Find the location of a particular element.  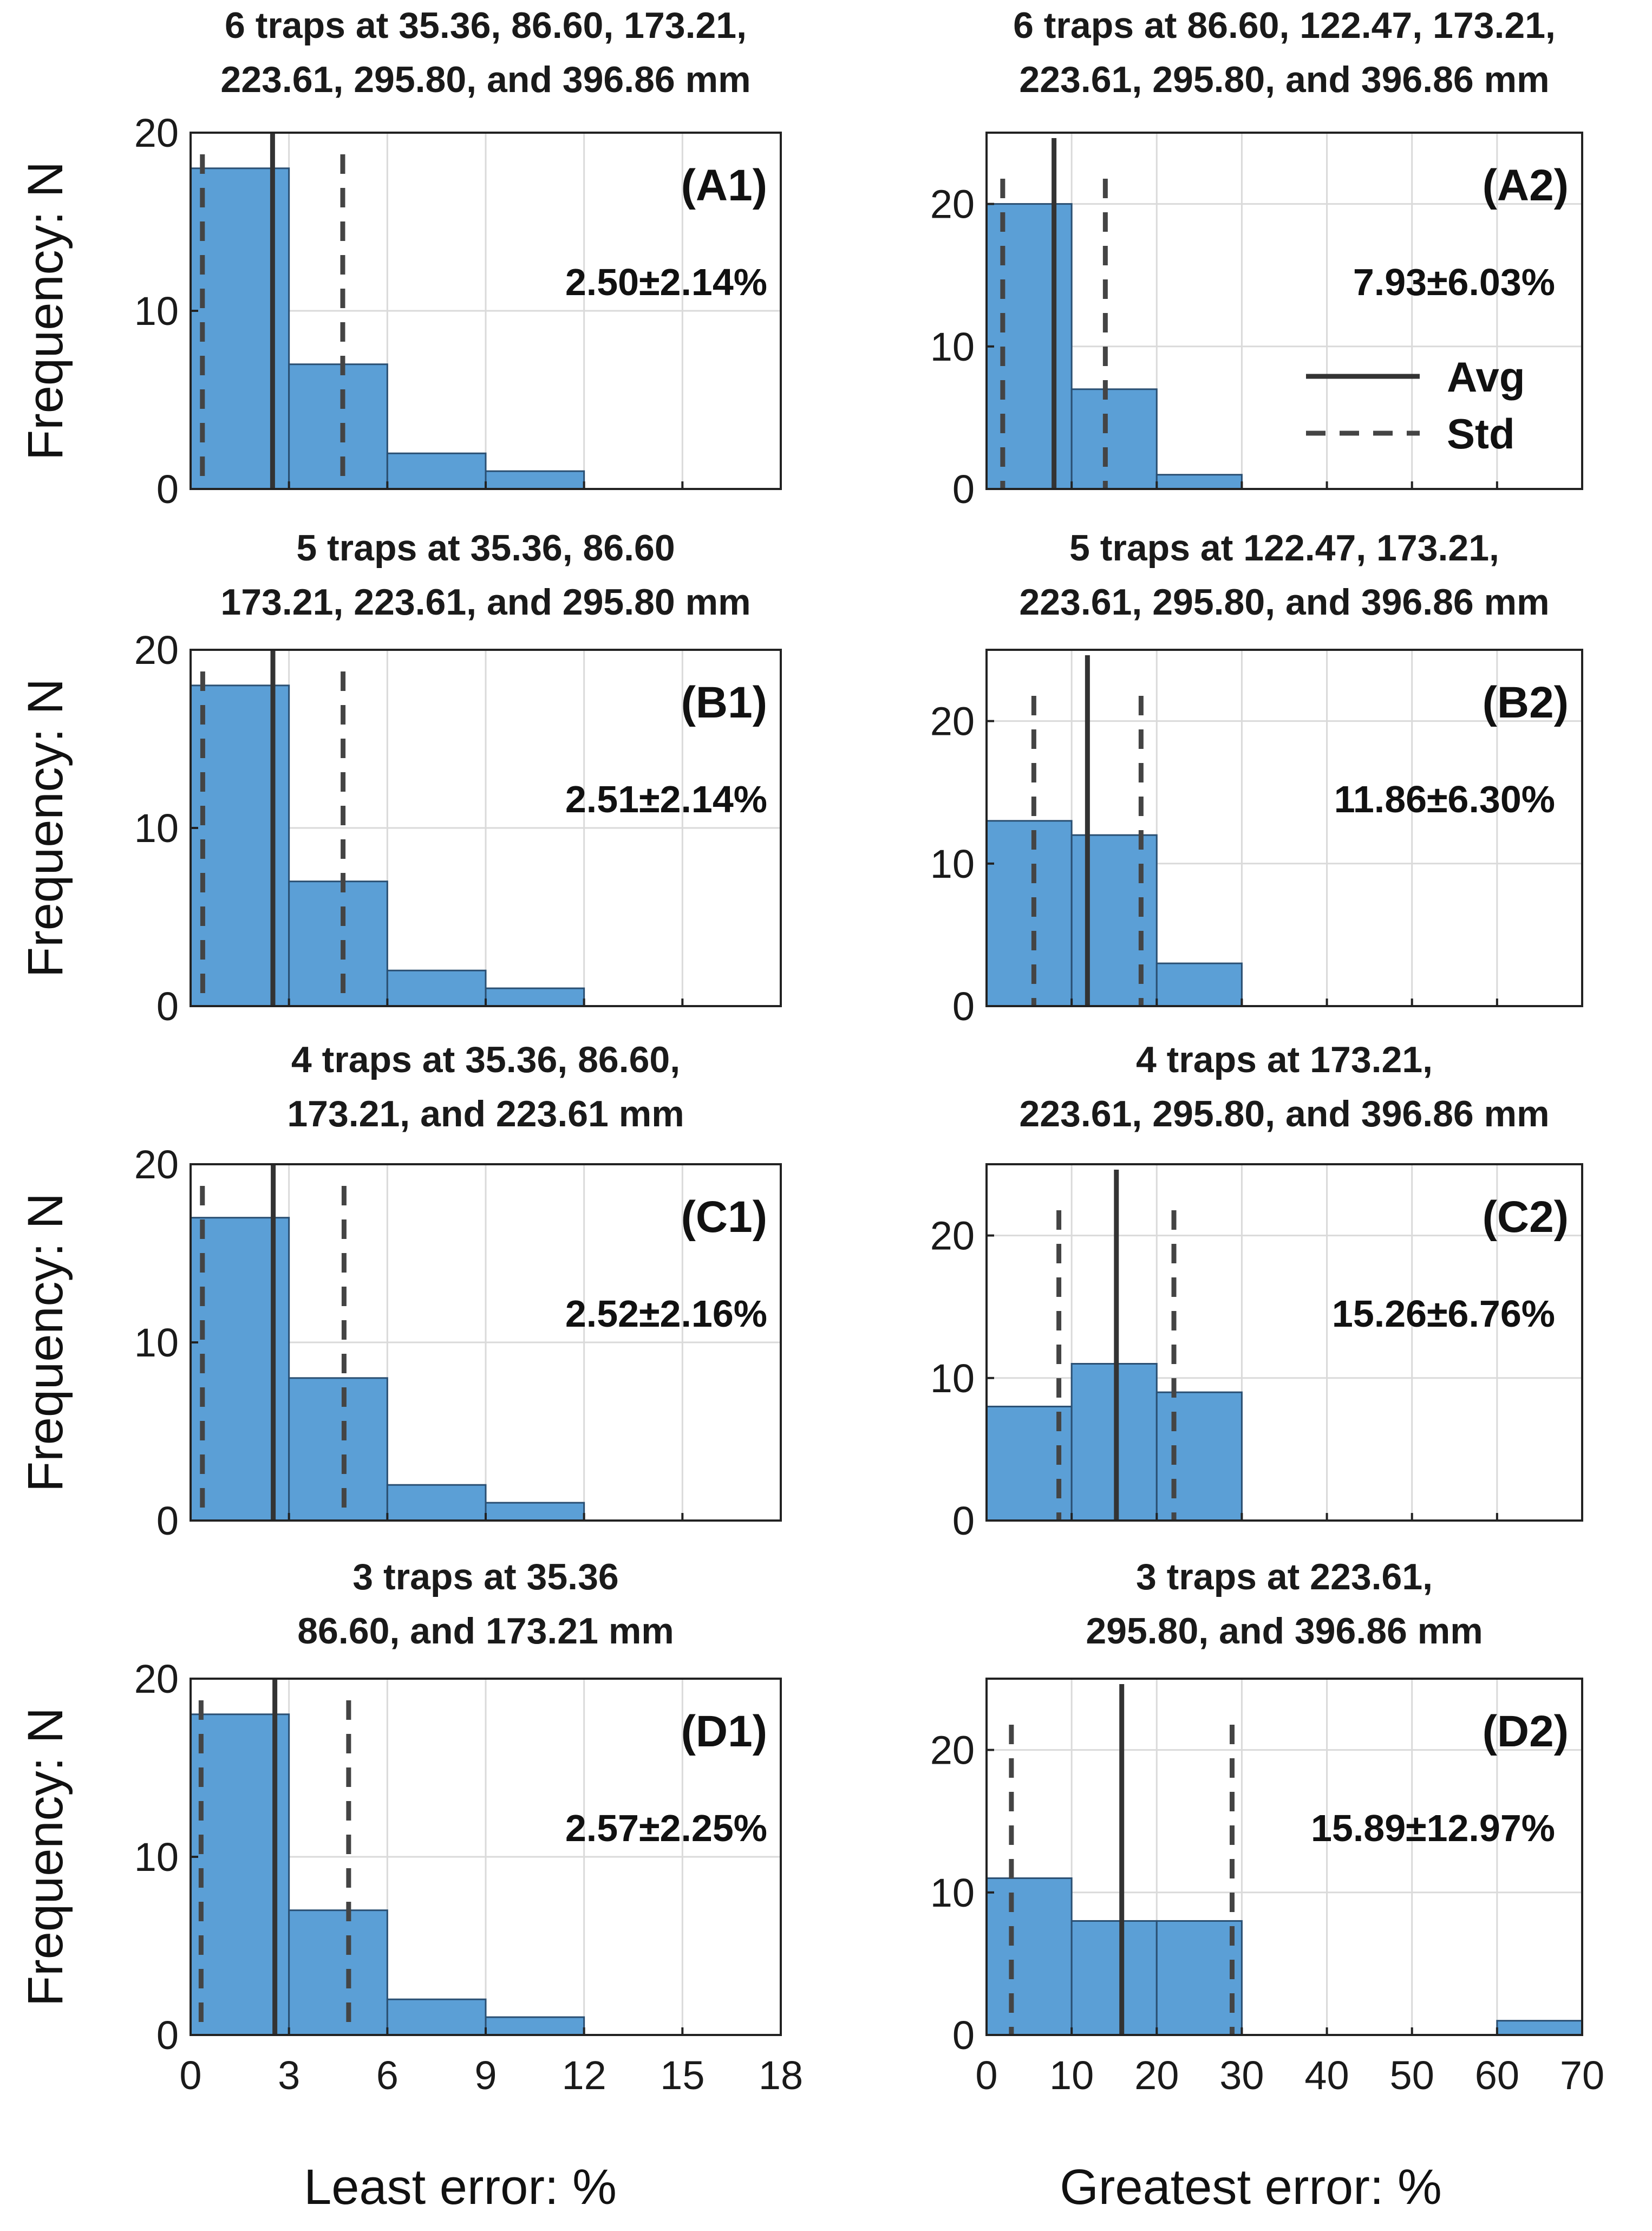

panel-tag: (C1) is located at coordinates (724, 1217).